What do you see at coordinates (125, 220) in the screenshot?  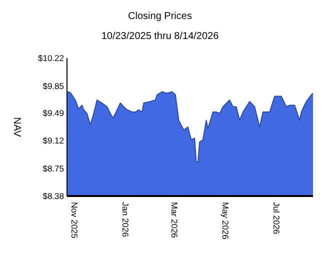 I see `x-tick-label: Jan 2026` at bounding box center [125, 220].